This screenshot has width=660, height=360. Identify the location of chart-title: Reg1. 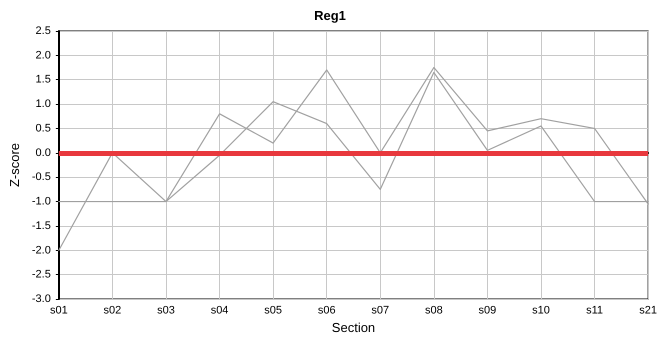
(330, 15).